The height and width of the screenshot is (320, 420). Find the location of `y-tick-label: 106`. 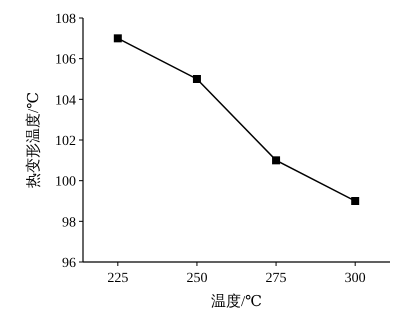

y-tick-label: 106 is located at coordinates (65, 60).